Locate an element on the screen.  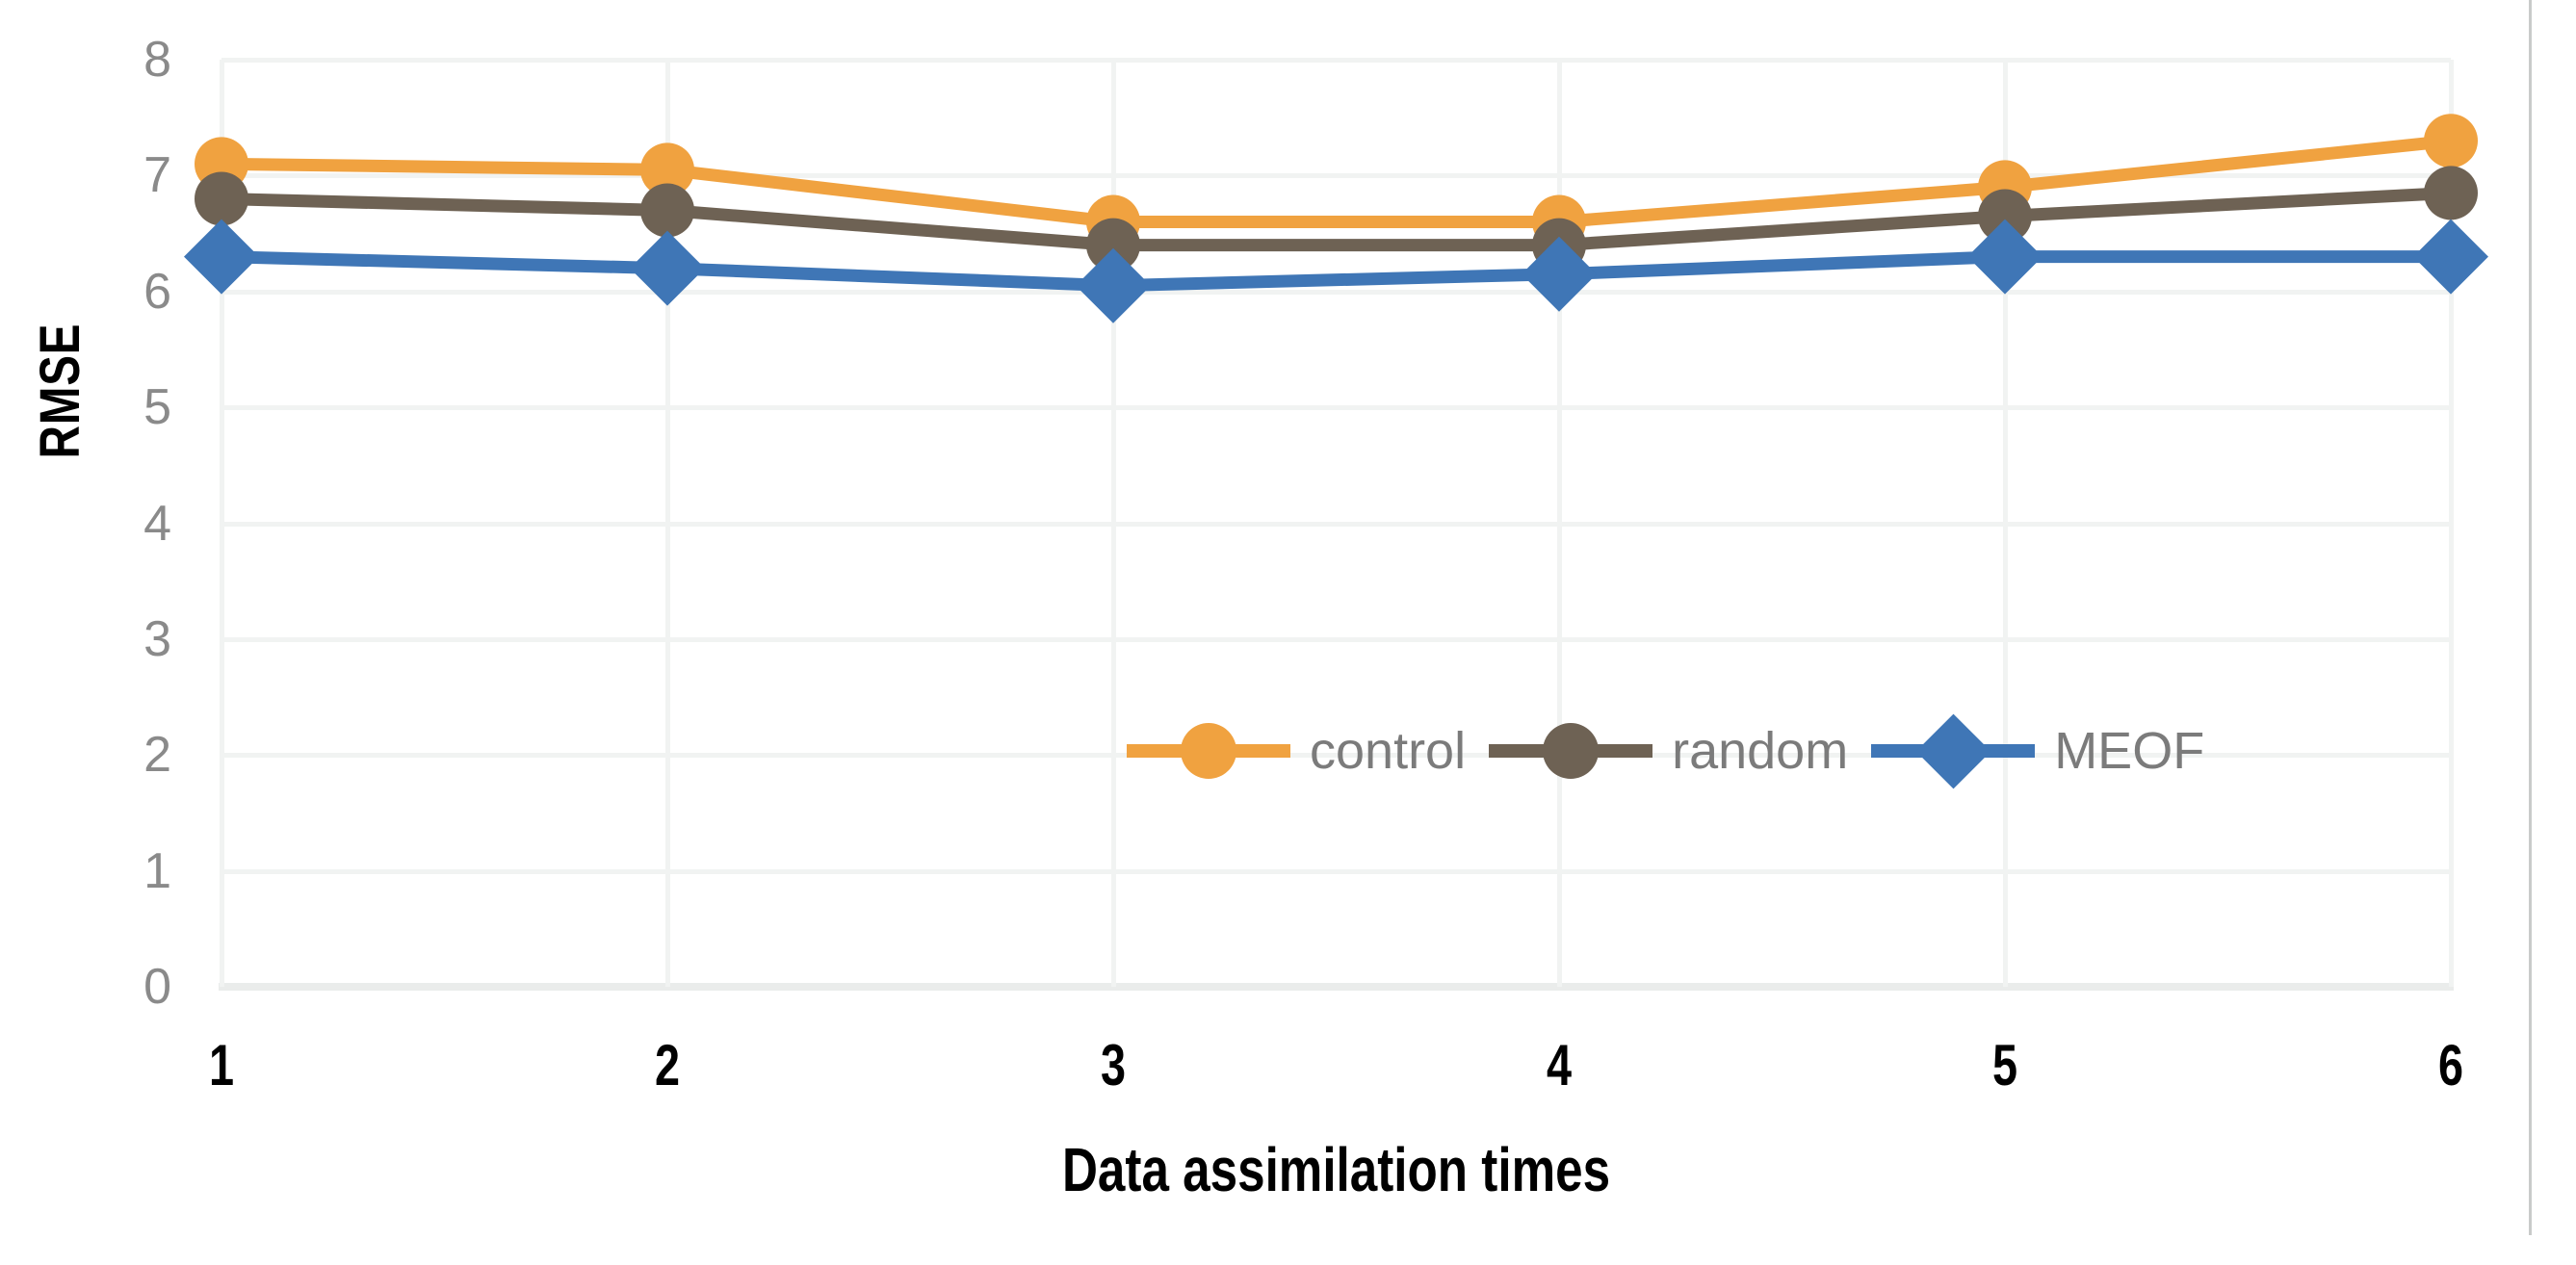
y-tick-label-6: 6 is located at coordinates (157, 291).